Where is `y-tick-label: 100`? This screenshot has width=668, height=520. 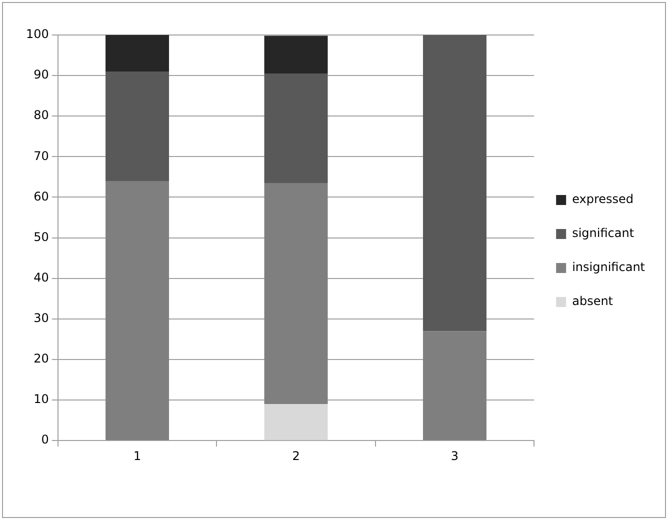 y-tick-label: 100 is located at coordinates (37, 34).